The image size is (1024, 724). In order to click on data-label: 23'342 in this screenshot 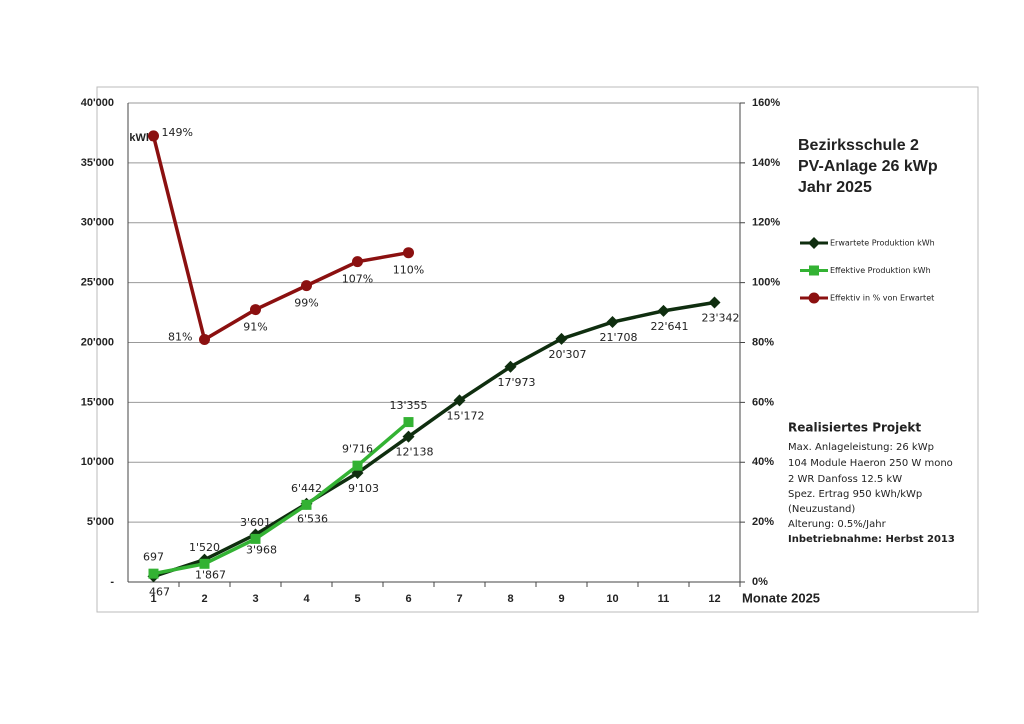, I will do `click(720, 317)`.